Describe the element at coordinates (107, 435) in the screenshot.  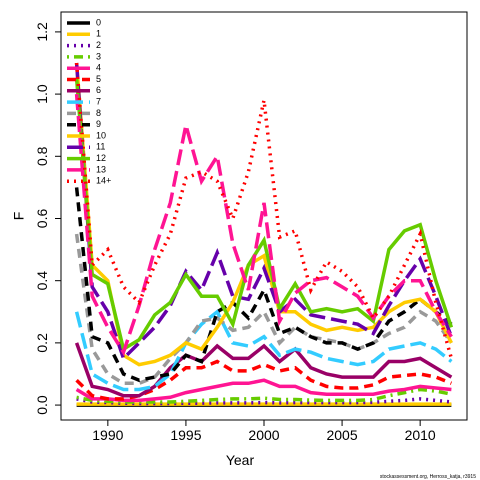
I see `x-tick-label: 1990` at that location.